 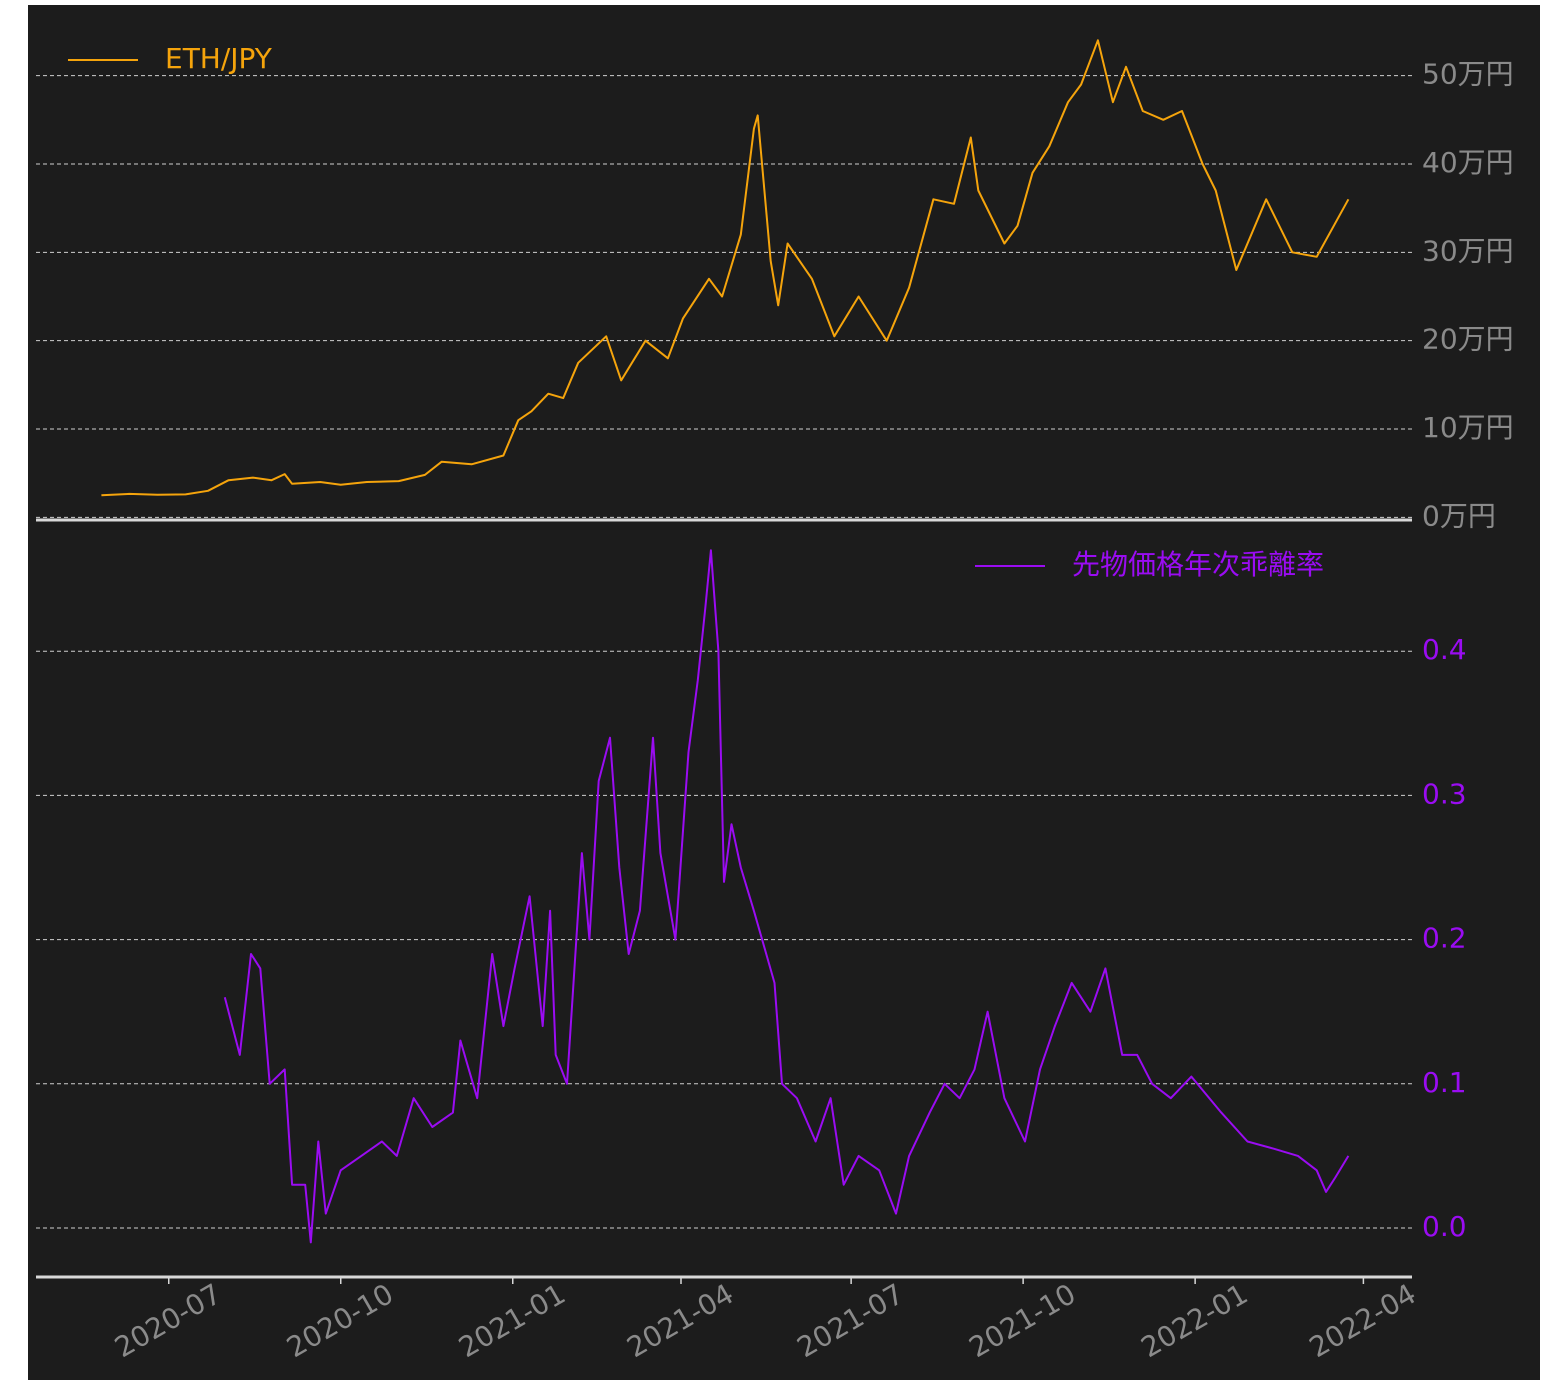 I want to click on y-tick-label: 40万円, so click(x=1468, y=162).